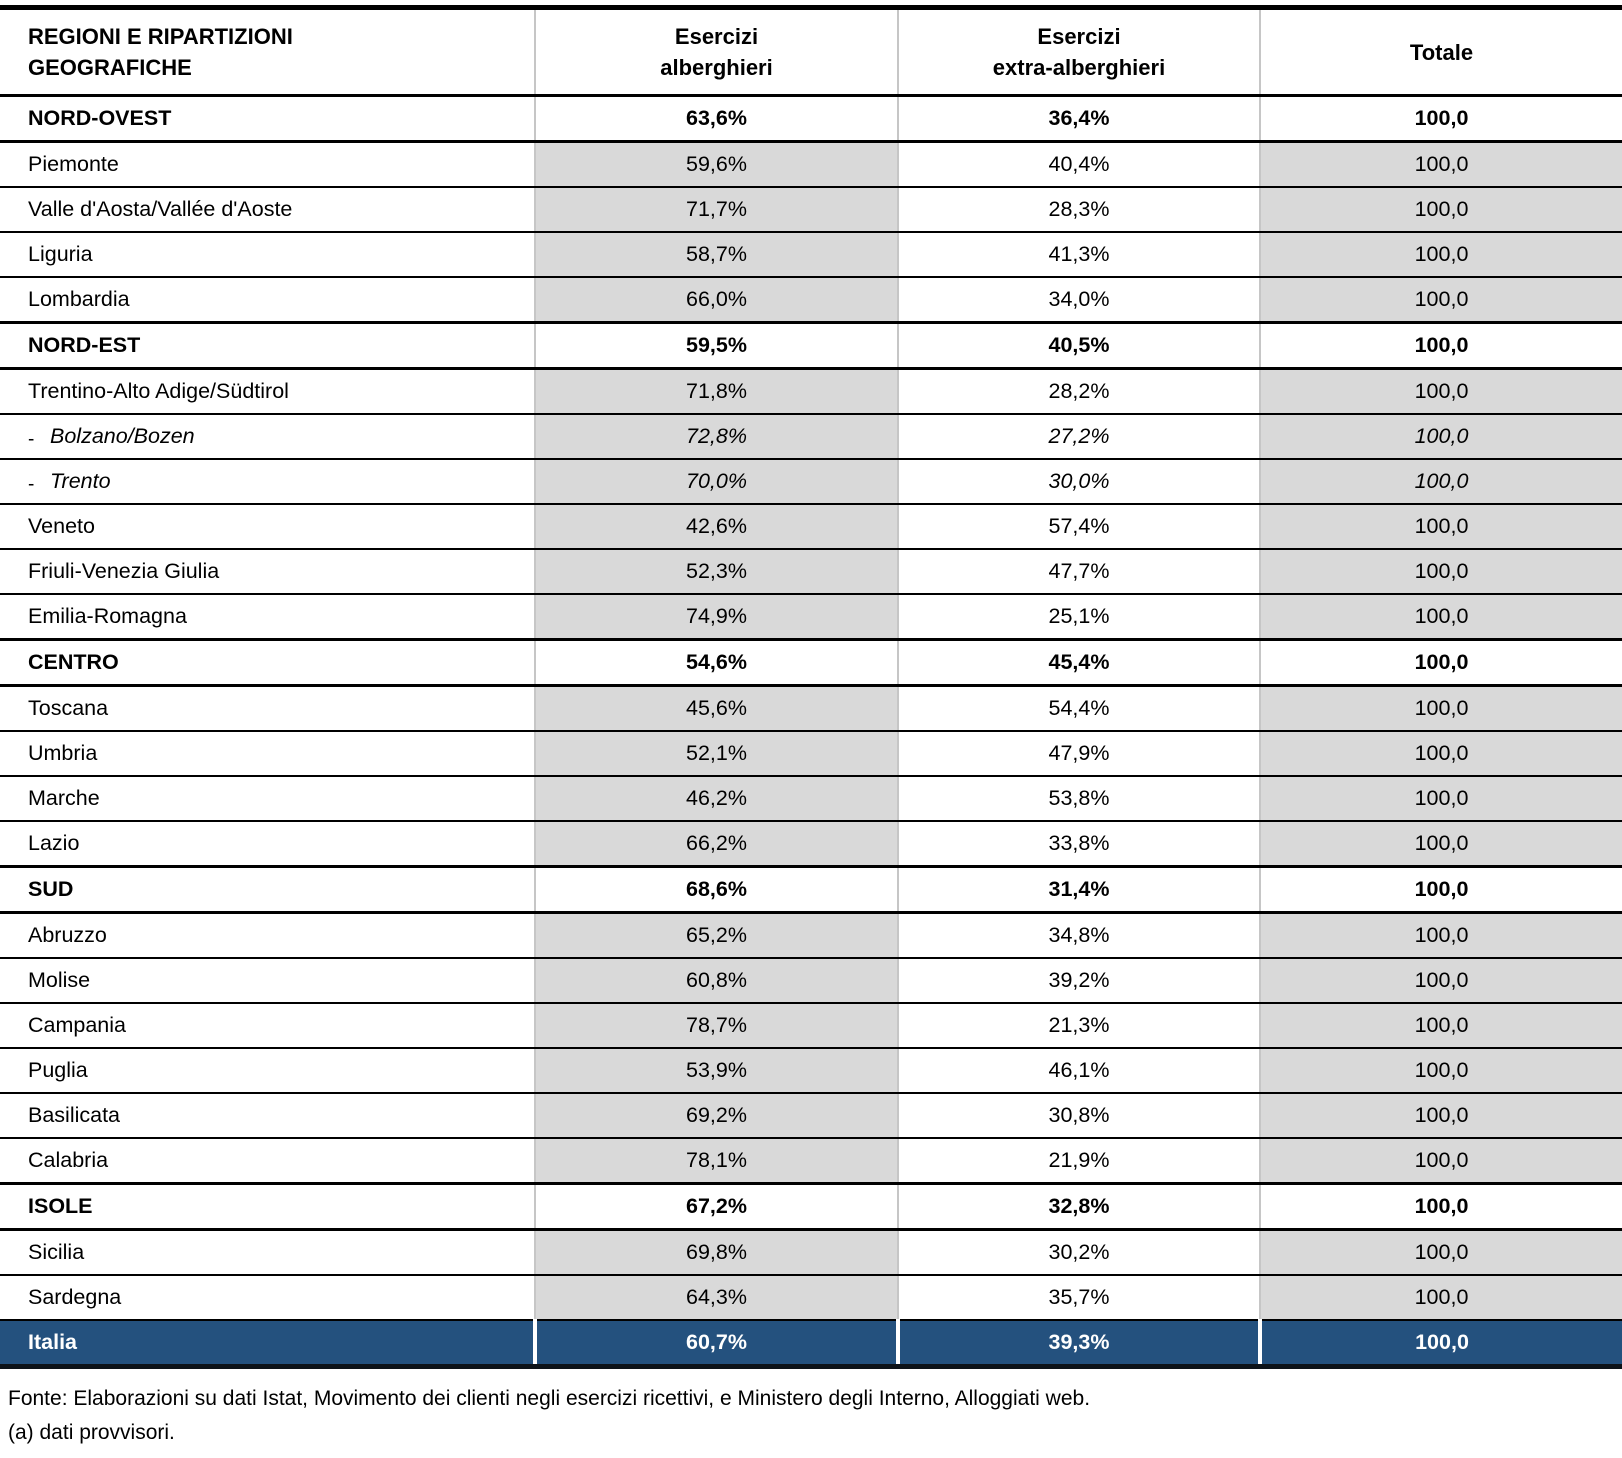 The height and width of the screenshot is (1458, 1622). I want to click on region-name-cell: SUD, so click(267, 889).